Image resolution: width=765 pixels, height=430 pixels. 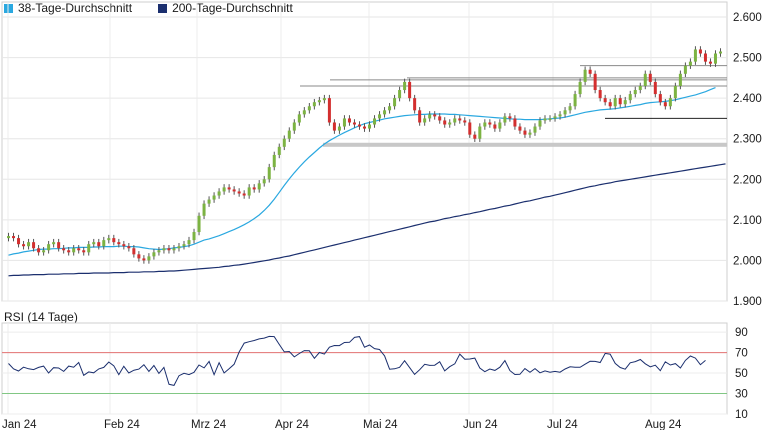 I want to click on price-tick-label: 2.400, so click(x=747, y=99).